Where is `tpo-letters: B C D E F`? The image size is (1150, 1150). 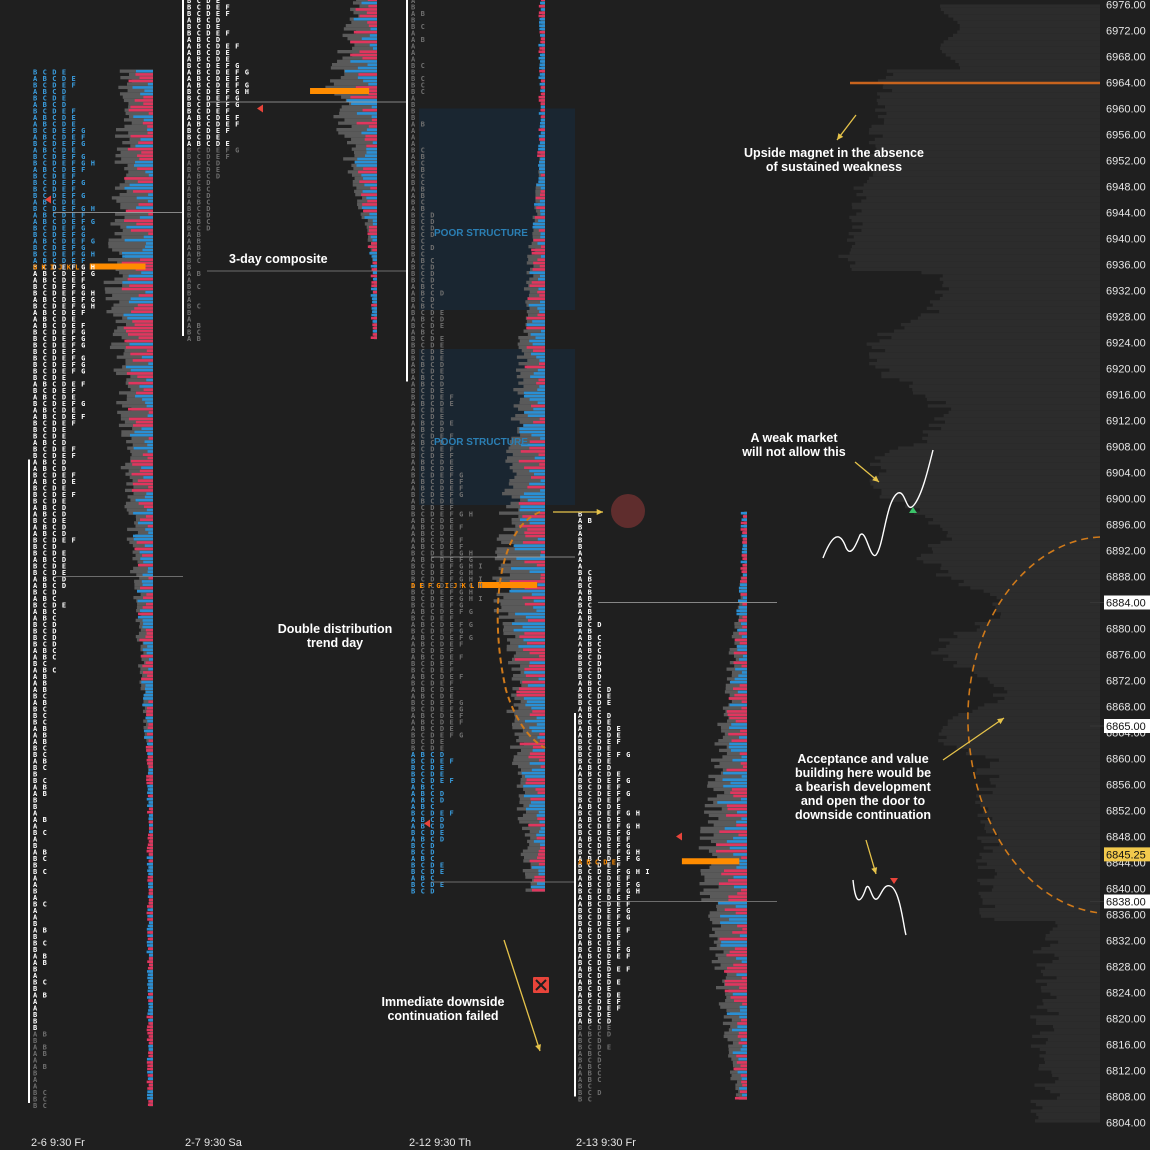 tpo-letters: B C D E F is located at coordinates (54, 450).